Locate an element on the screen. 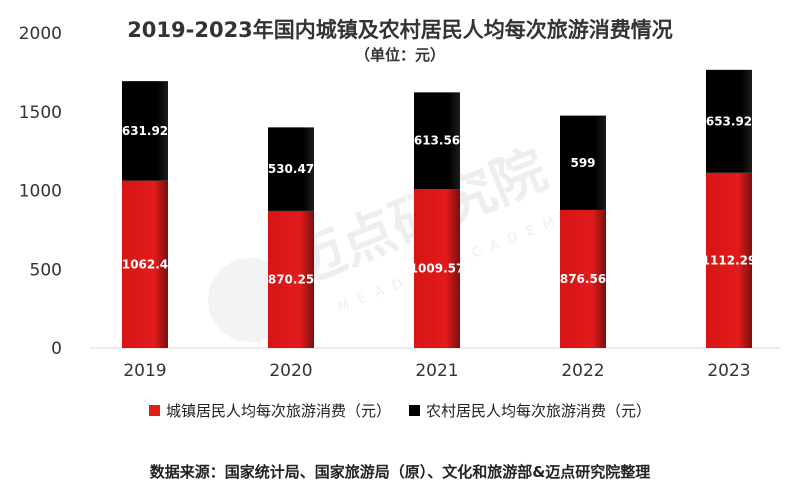  bar-rural-2021 is located at coordinates (437, 140).